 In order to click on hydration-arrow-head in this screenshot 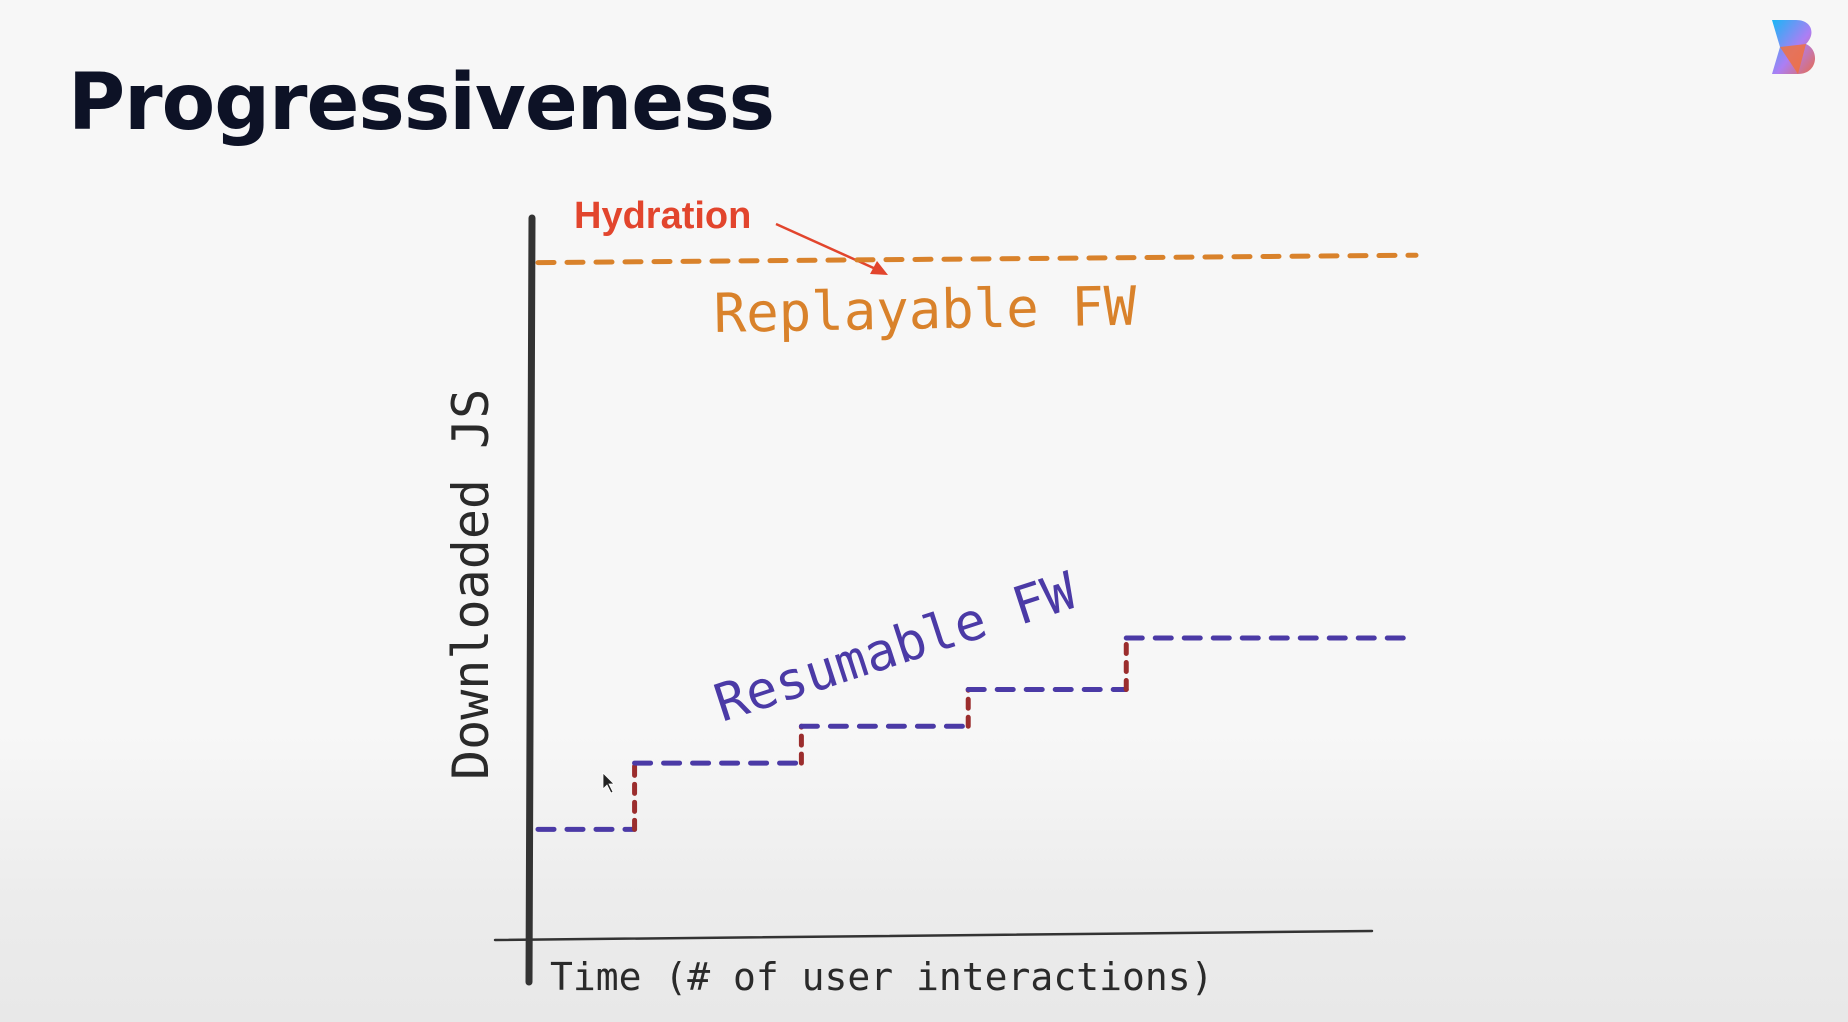, I will do `click(879, 268)`.